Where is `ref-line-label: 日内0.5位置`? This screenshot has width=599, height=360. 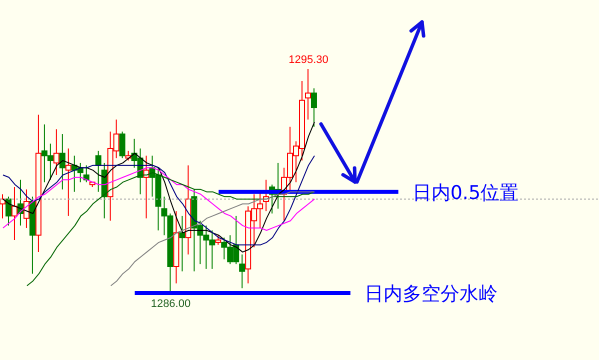 ref-line-label: 日内0.5位置 is located at coordinates (465, 193).